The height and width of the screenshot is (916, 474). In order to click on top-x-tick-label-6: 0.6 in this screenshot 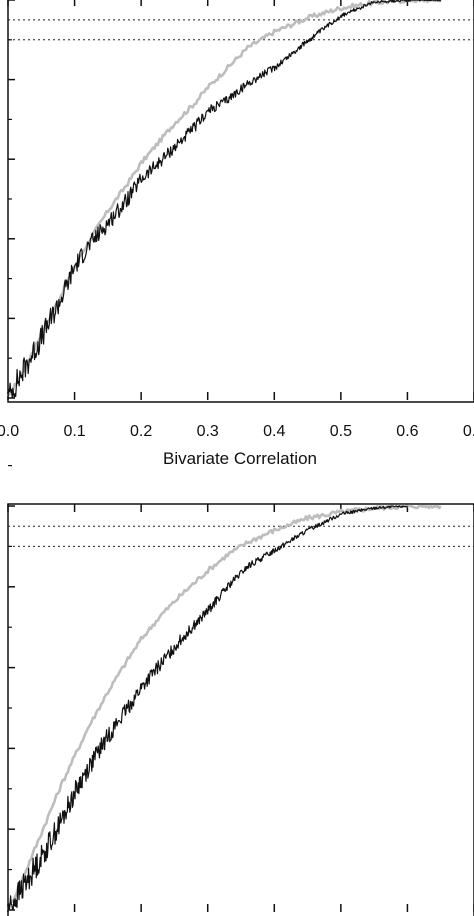, I will do `click(407, 431)`.